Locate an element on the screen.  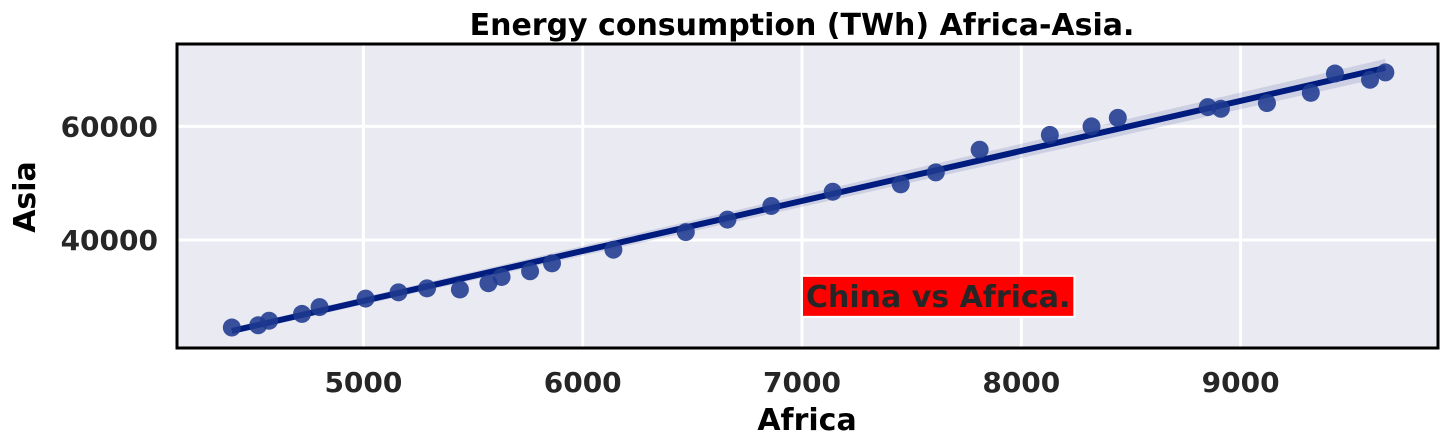
x-axis-label: Africa is located at coordinates (806, 420).